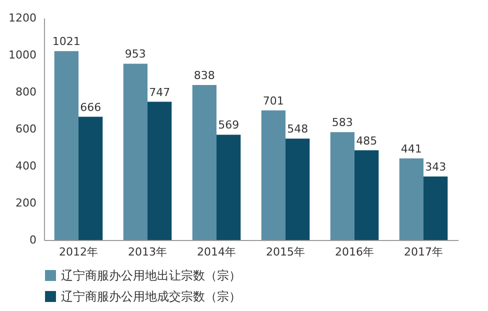 The height and width of the screenshot is (311, 488). Describe the element at coordinates (297, 129) in the screenshot. I see `data-label: 548` at that location.